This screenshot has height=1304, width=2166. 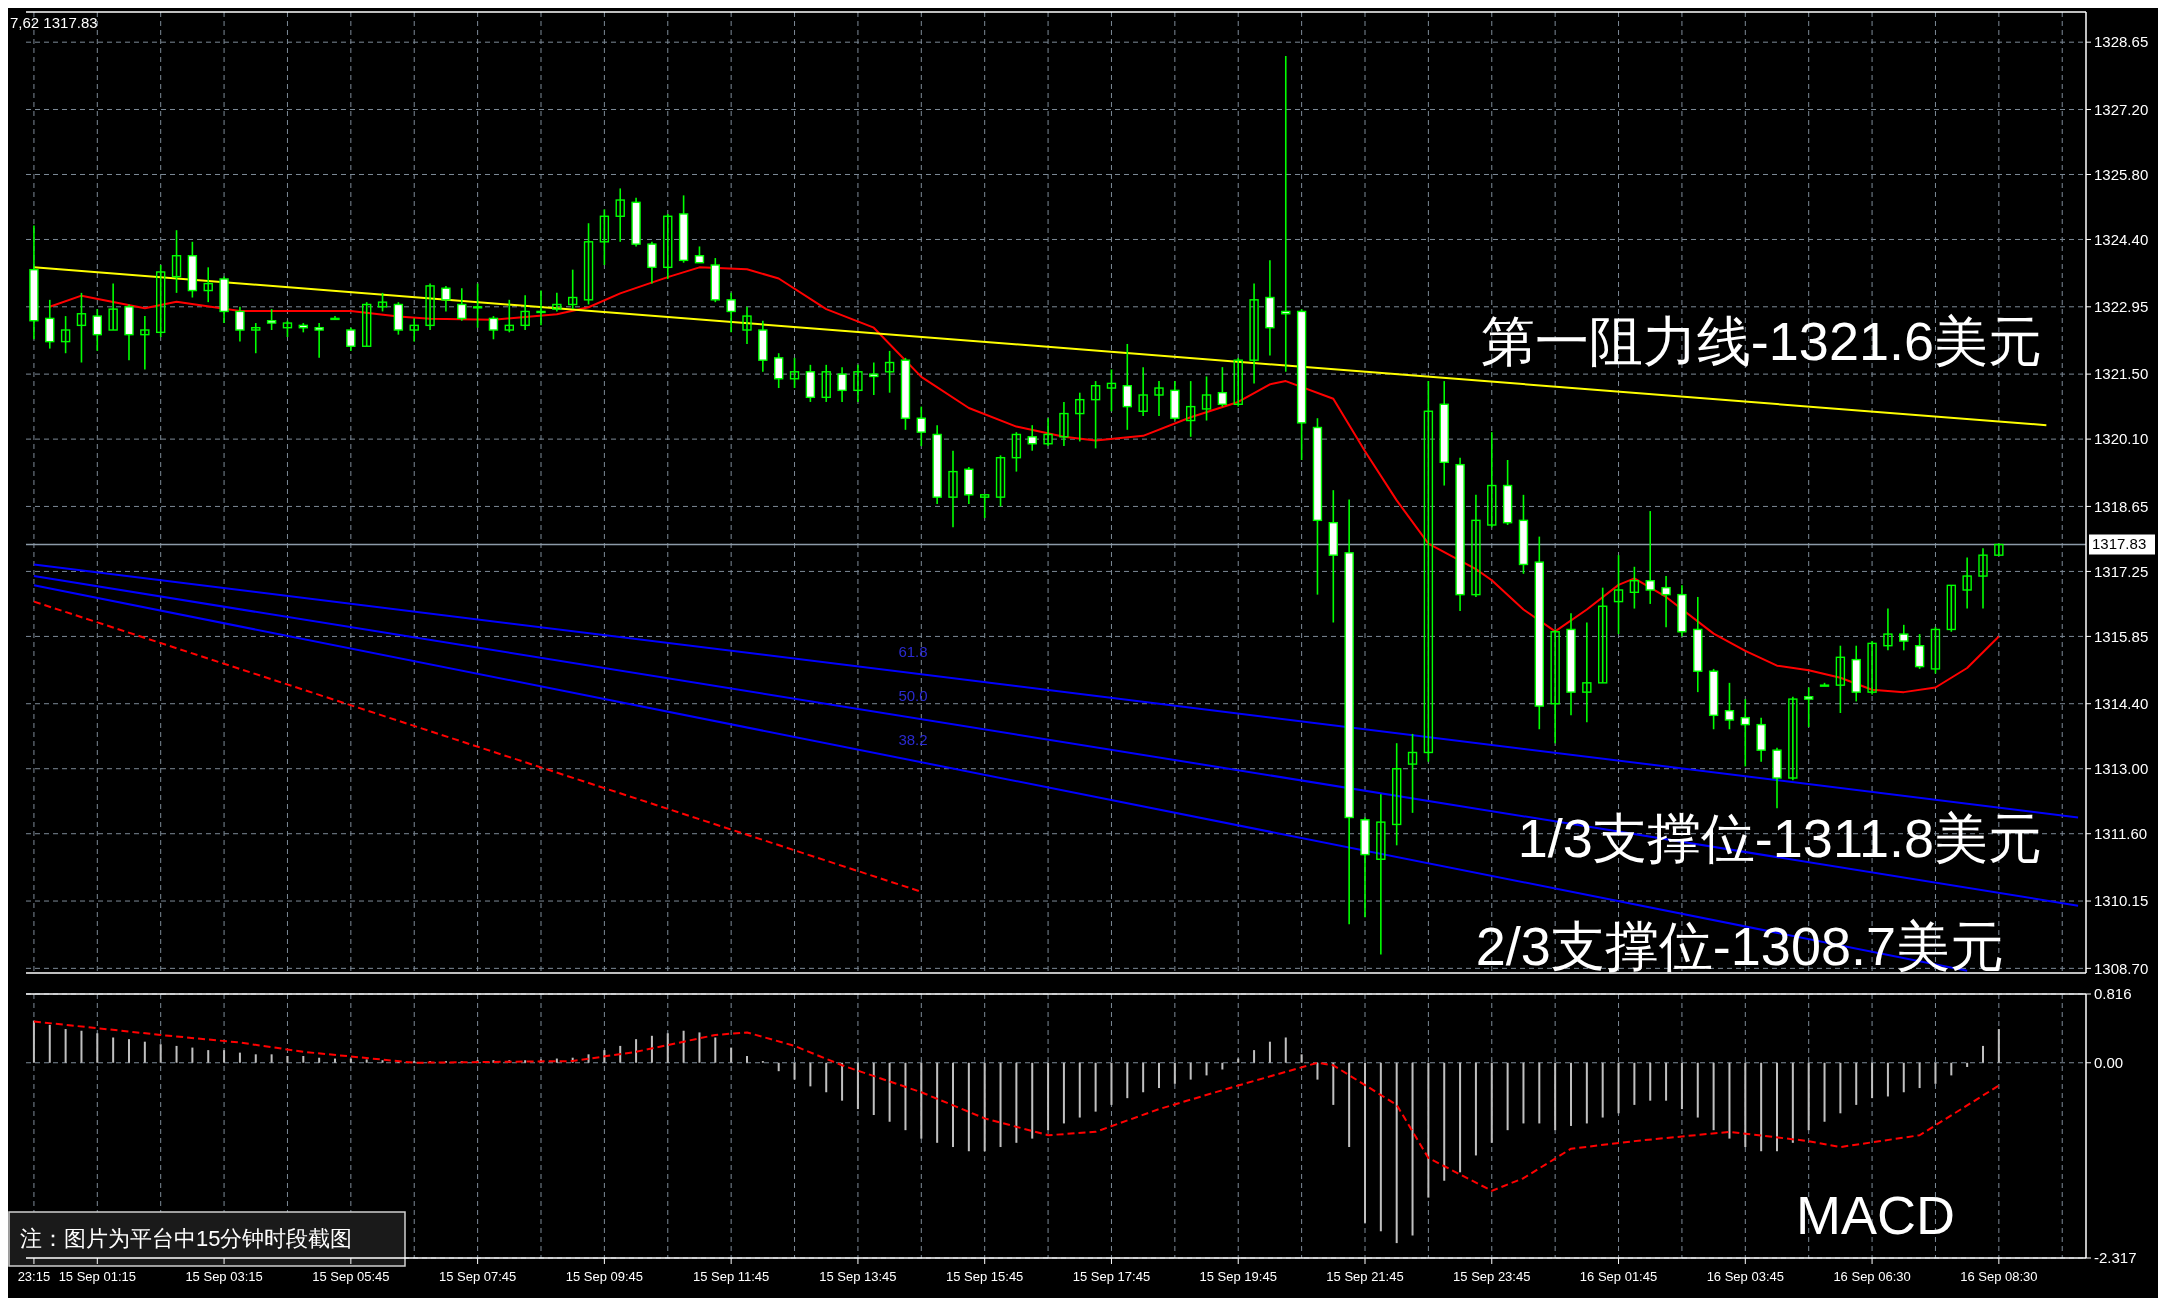 I want to click on x-tick-label: 15 Sep 07:45, so click(x=477, y=1276).